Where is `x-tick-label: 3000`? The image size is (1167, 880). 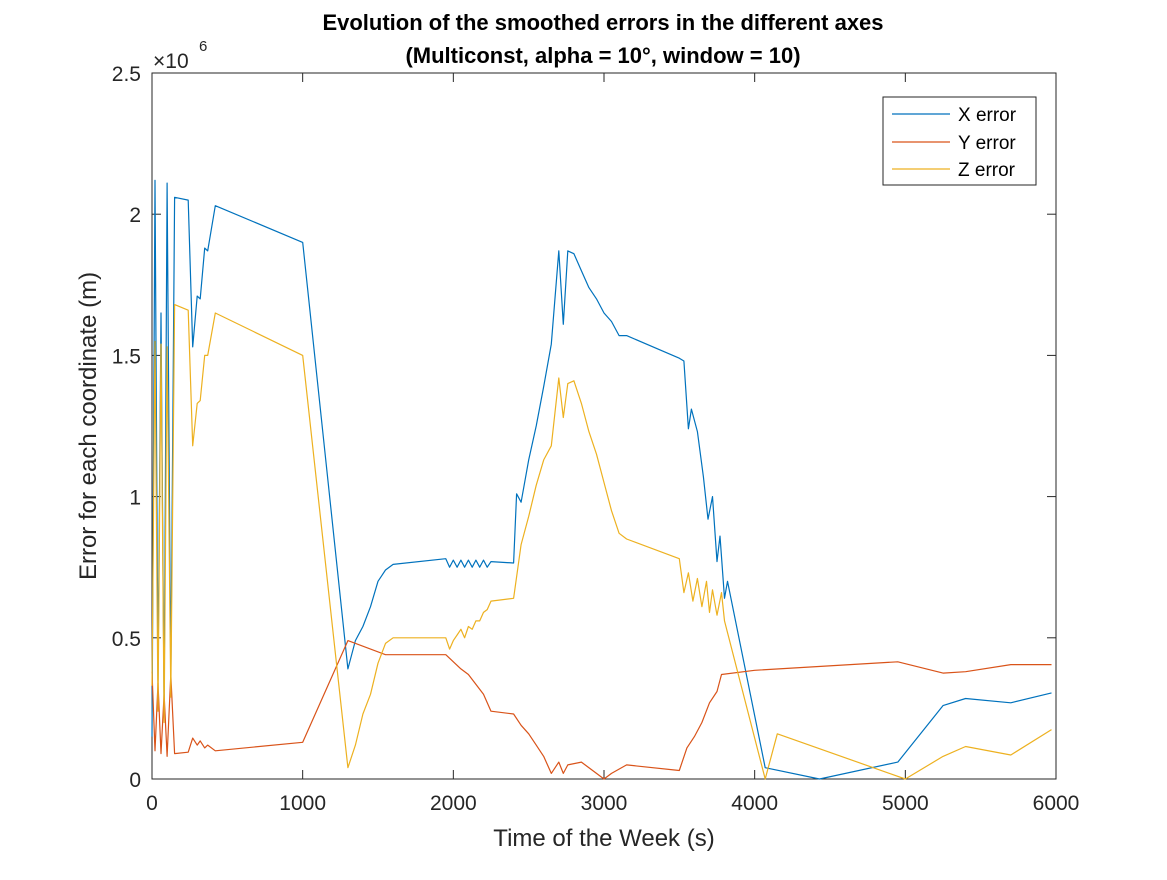
x-tick-label: 3000 is located at coordinates (604, 803).